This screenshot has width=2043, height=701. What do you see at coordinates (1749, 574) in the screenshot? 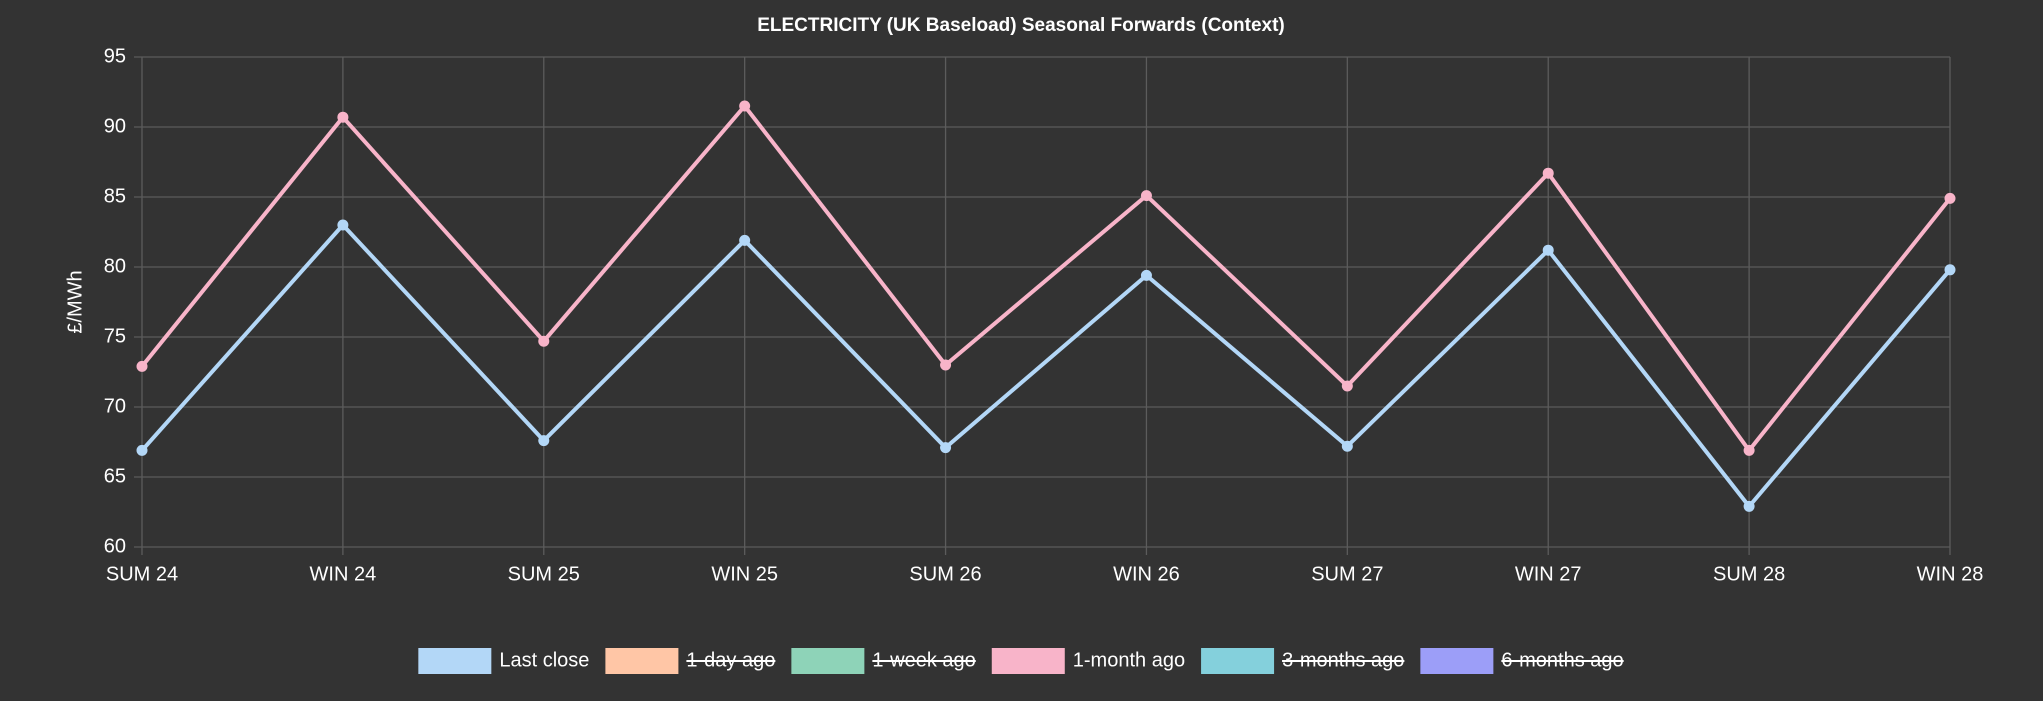
I see `x-tick-label: SUM 28` at bounding box center [1749, 574].